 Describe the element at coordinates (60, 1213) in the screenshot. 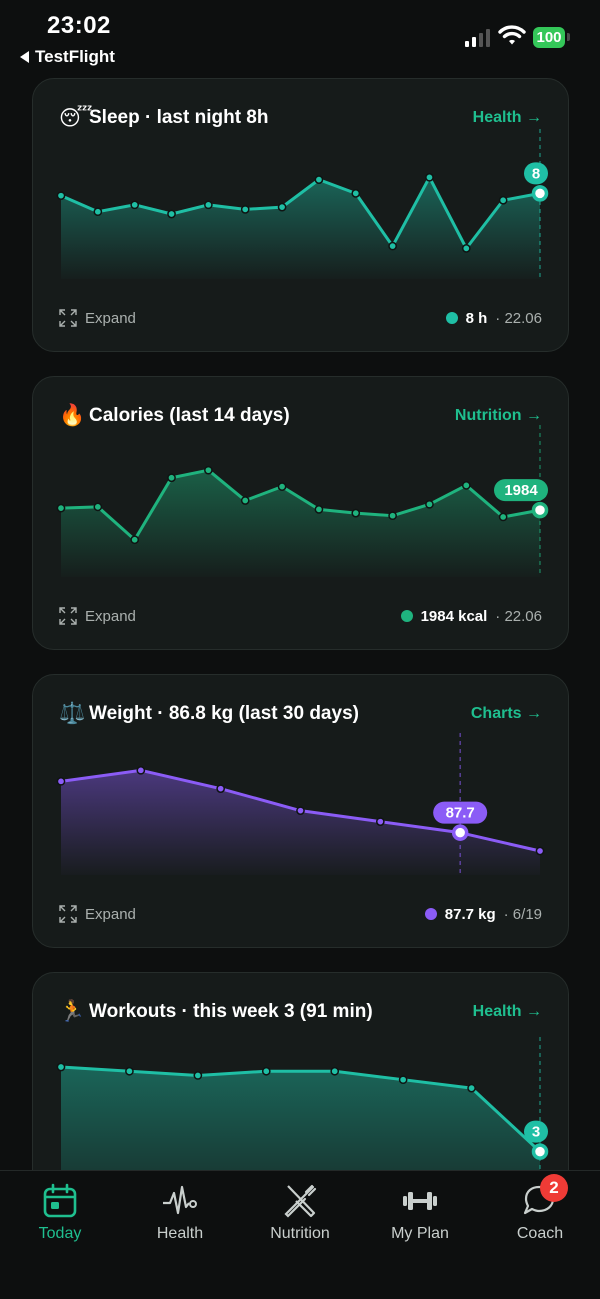

I see `tab-today: Today` at that location.